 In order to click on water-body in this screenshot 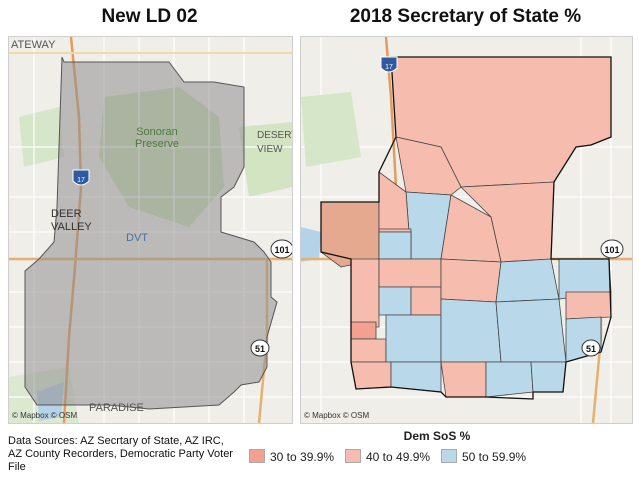, I will do `click(311, 244)`.